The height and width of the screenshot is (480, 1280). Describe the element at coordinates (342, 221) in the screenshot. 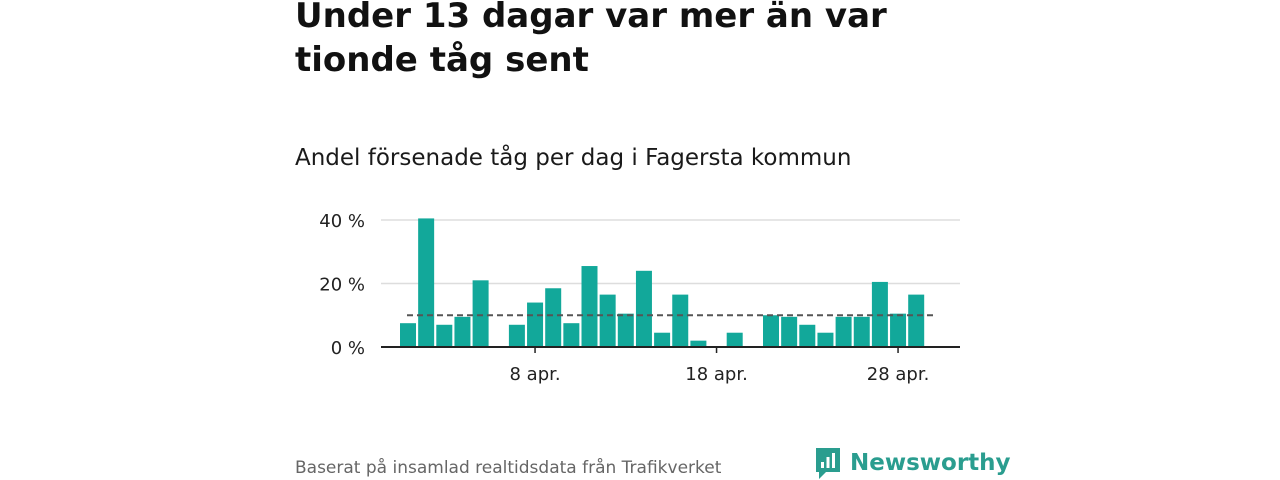

I see `y-tick-label: 40 %` at that location.